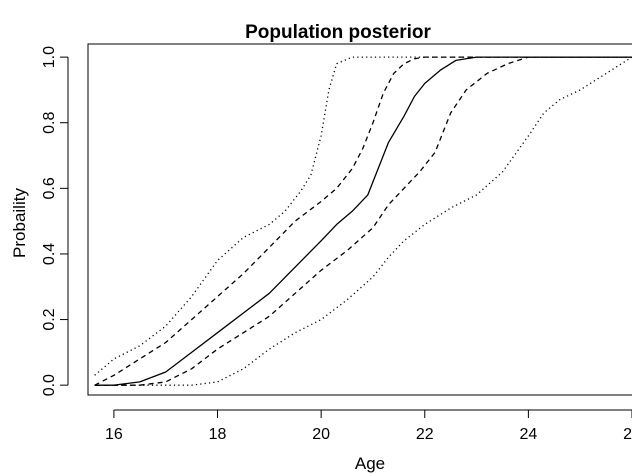 The height and width of the screenshot is (474, 632). What do you see at coordinates (627, 434) in the screenshot?
I see `x-tick-label: 26` at bounding box center [627, 434].